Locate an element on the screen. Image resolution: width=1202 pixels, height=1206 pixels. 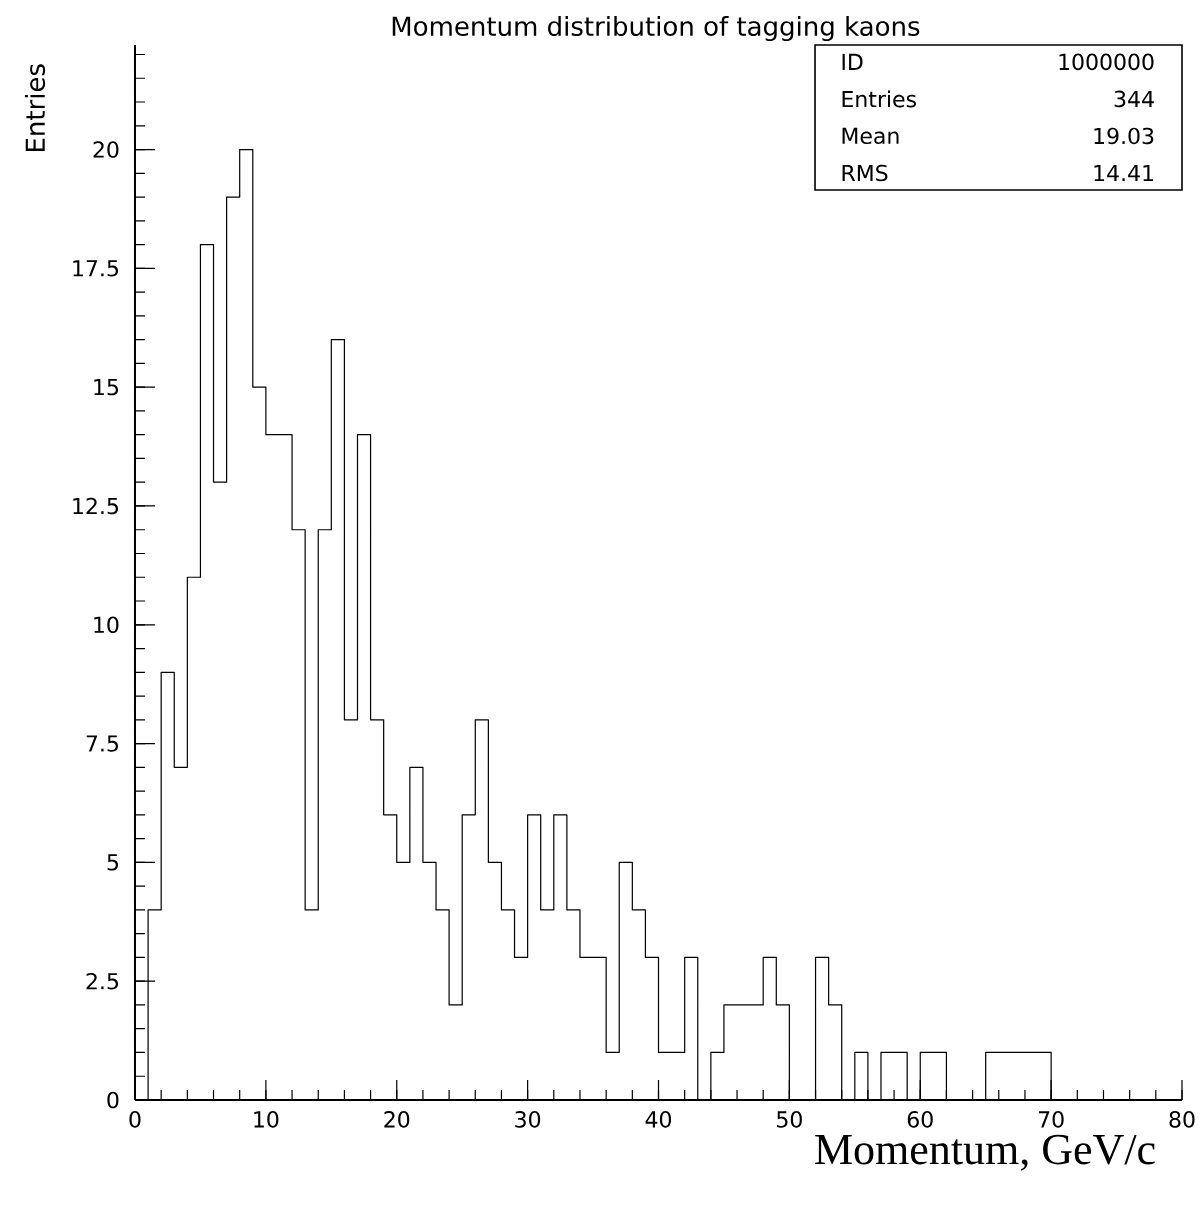
annotation: 1000000 is located at coordinates (1106, 62).